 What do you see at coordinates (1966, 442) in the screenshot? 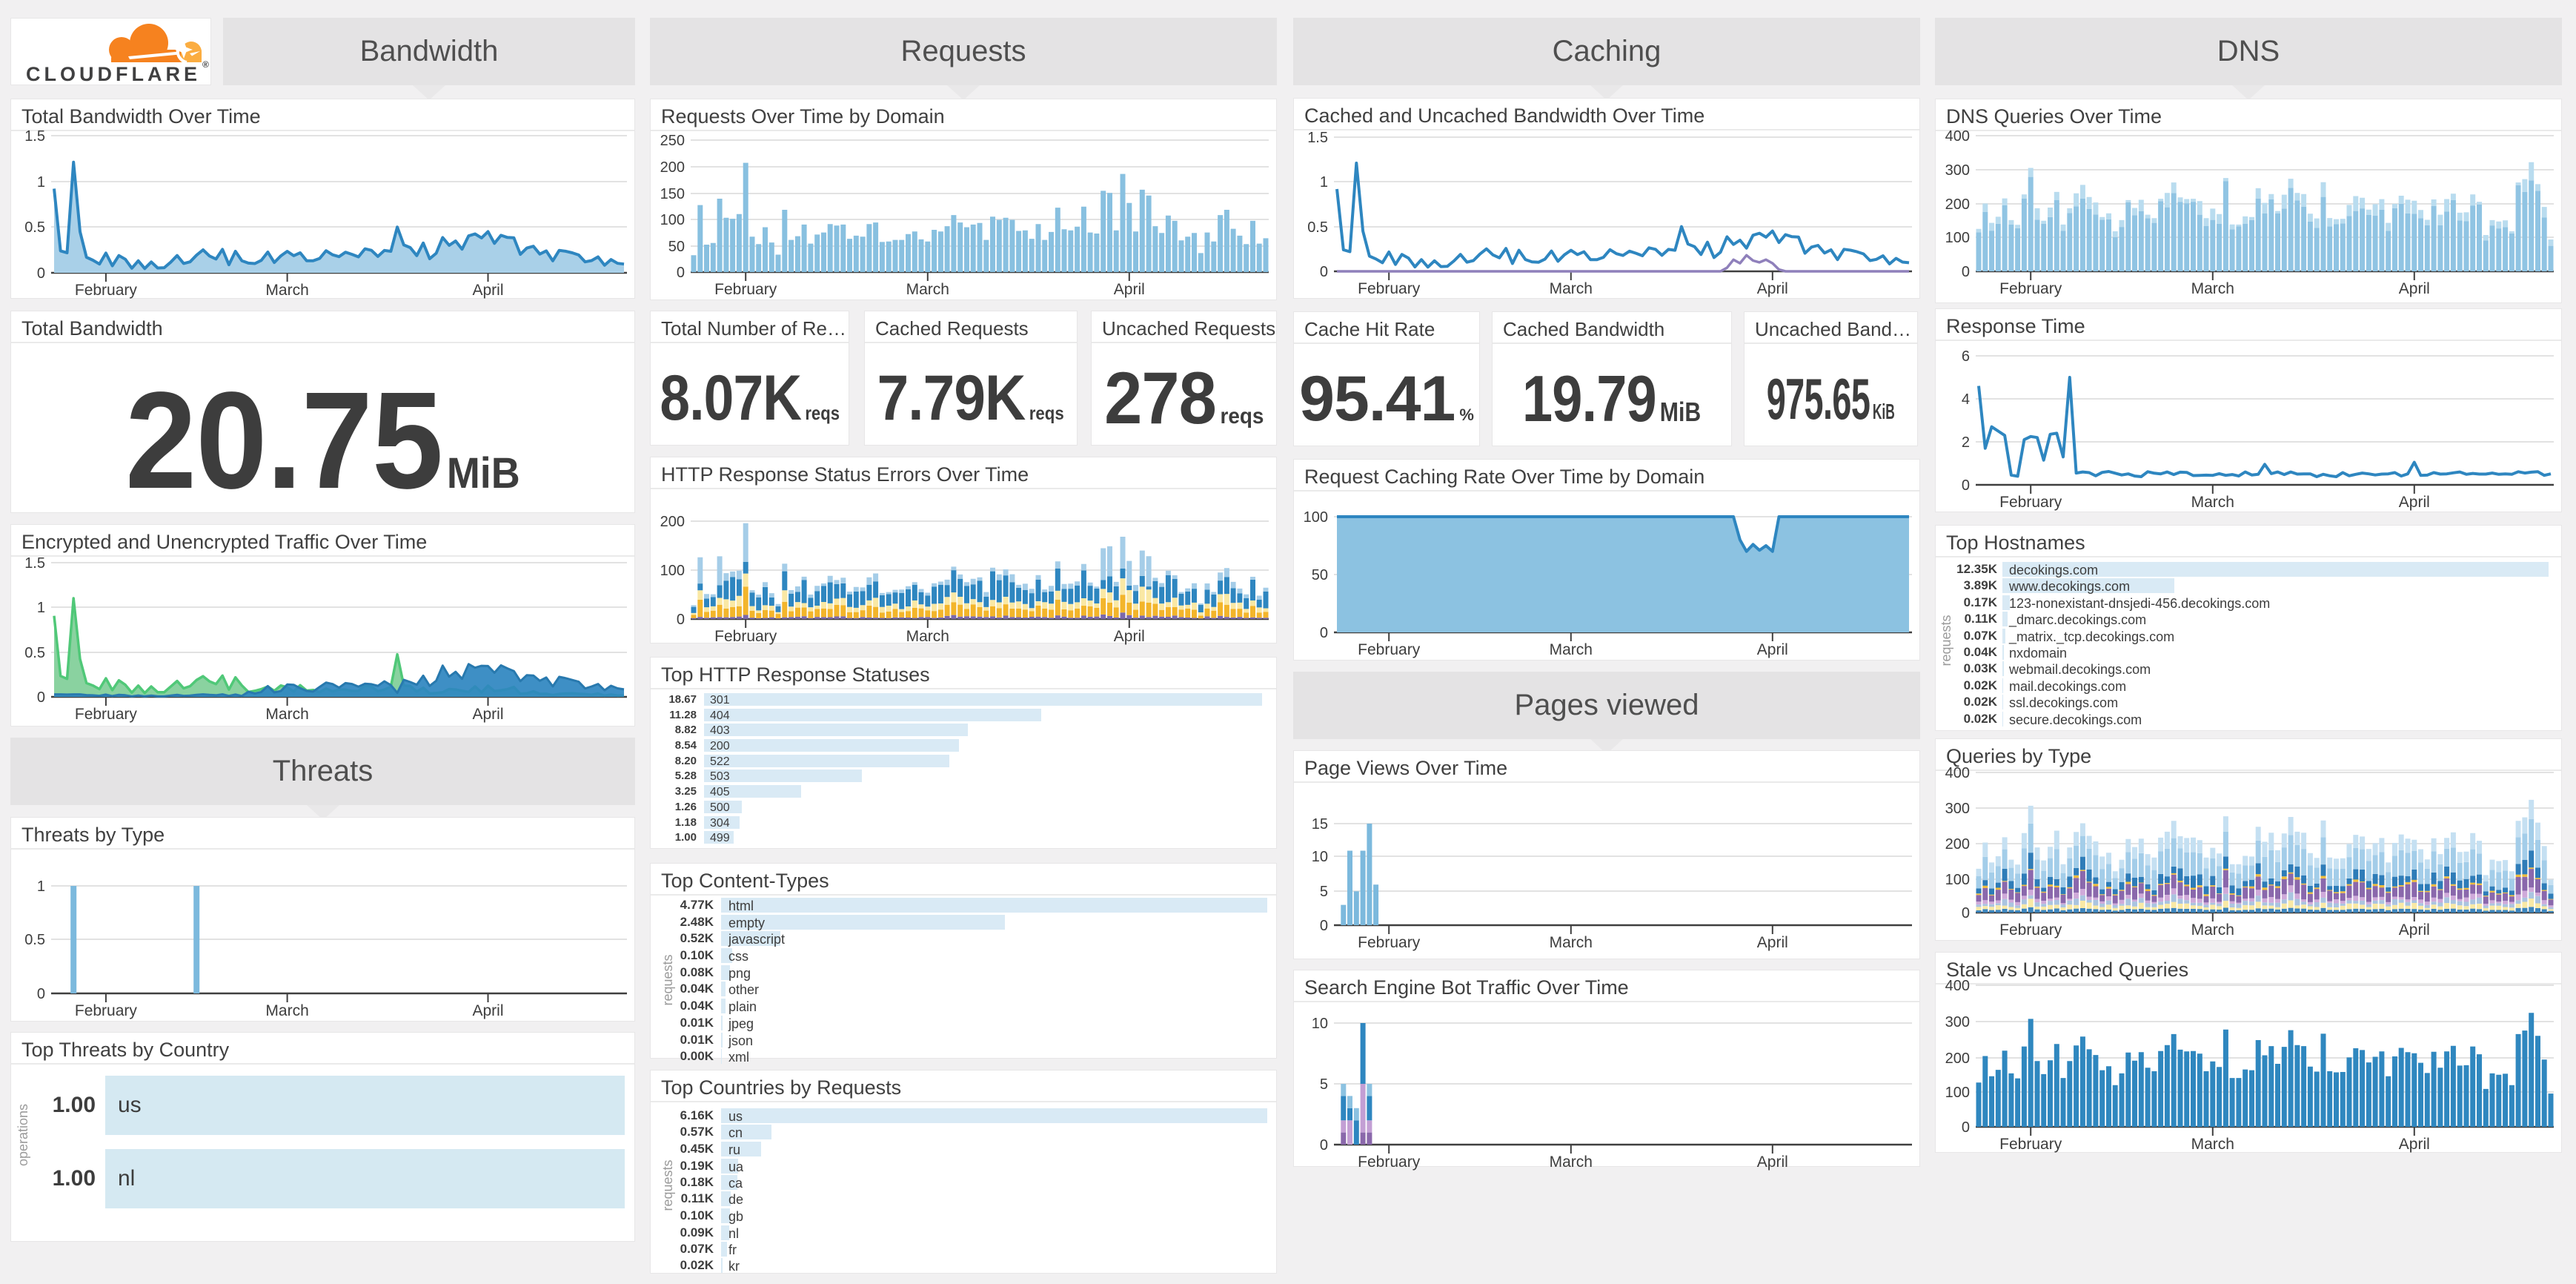
I see `svg-text: 2` at bounding box center [1966, 442].